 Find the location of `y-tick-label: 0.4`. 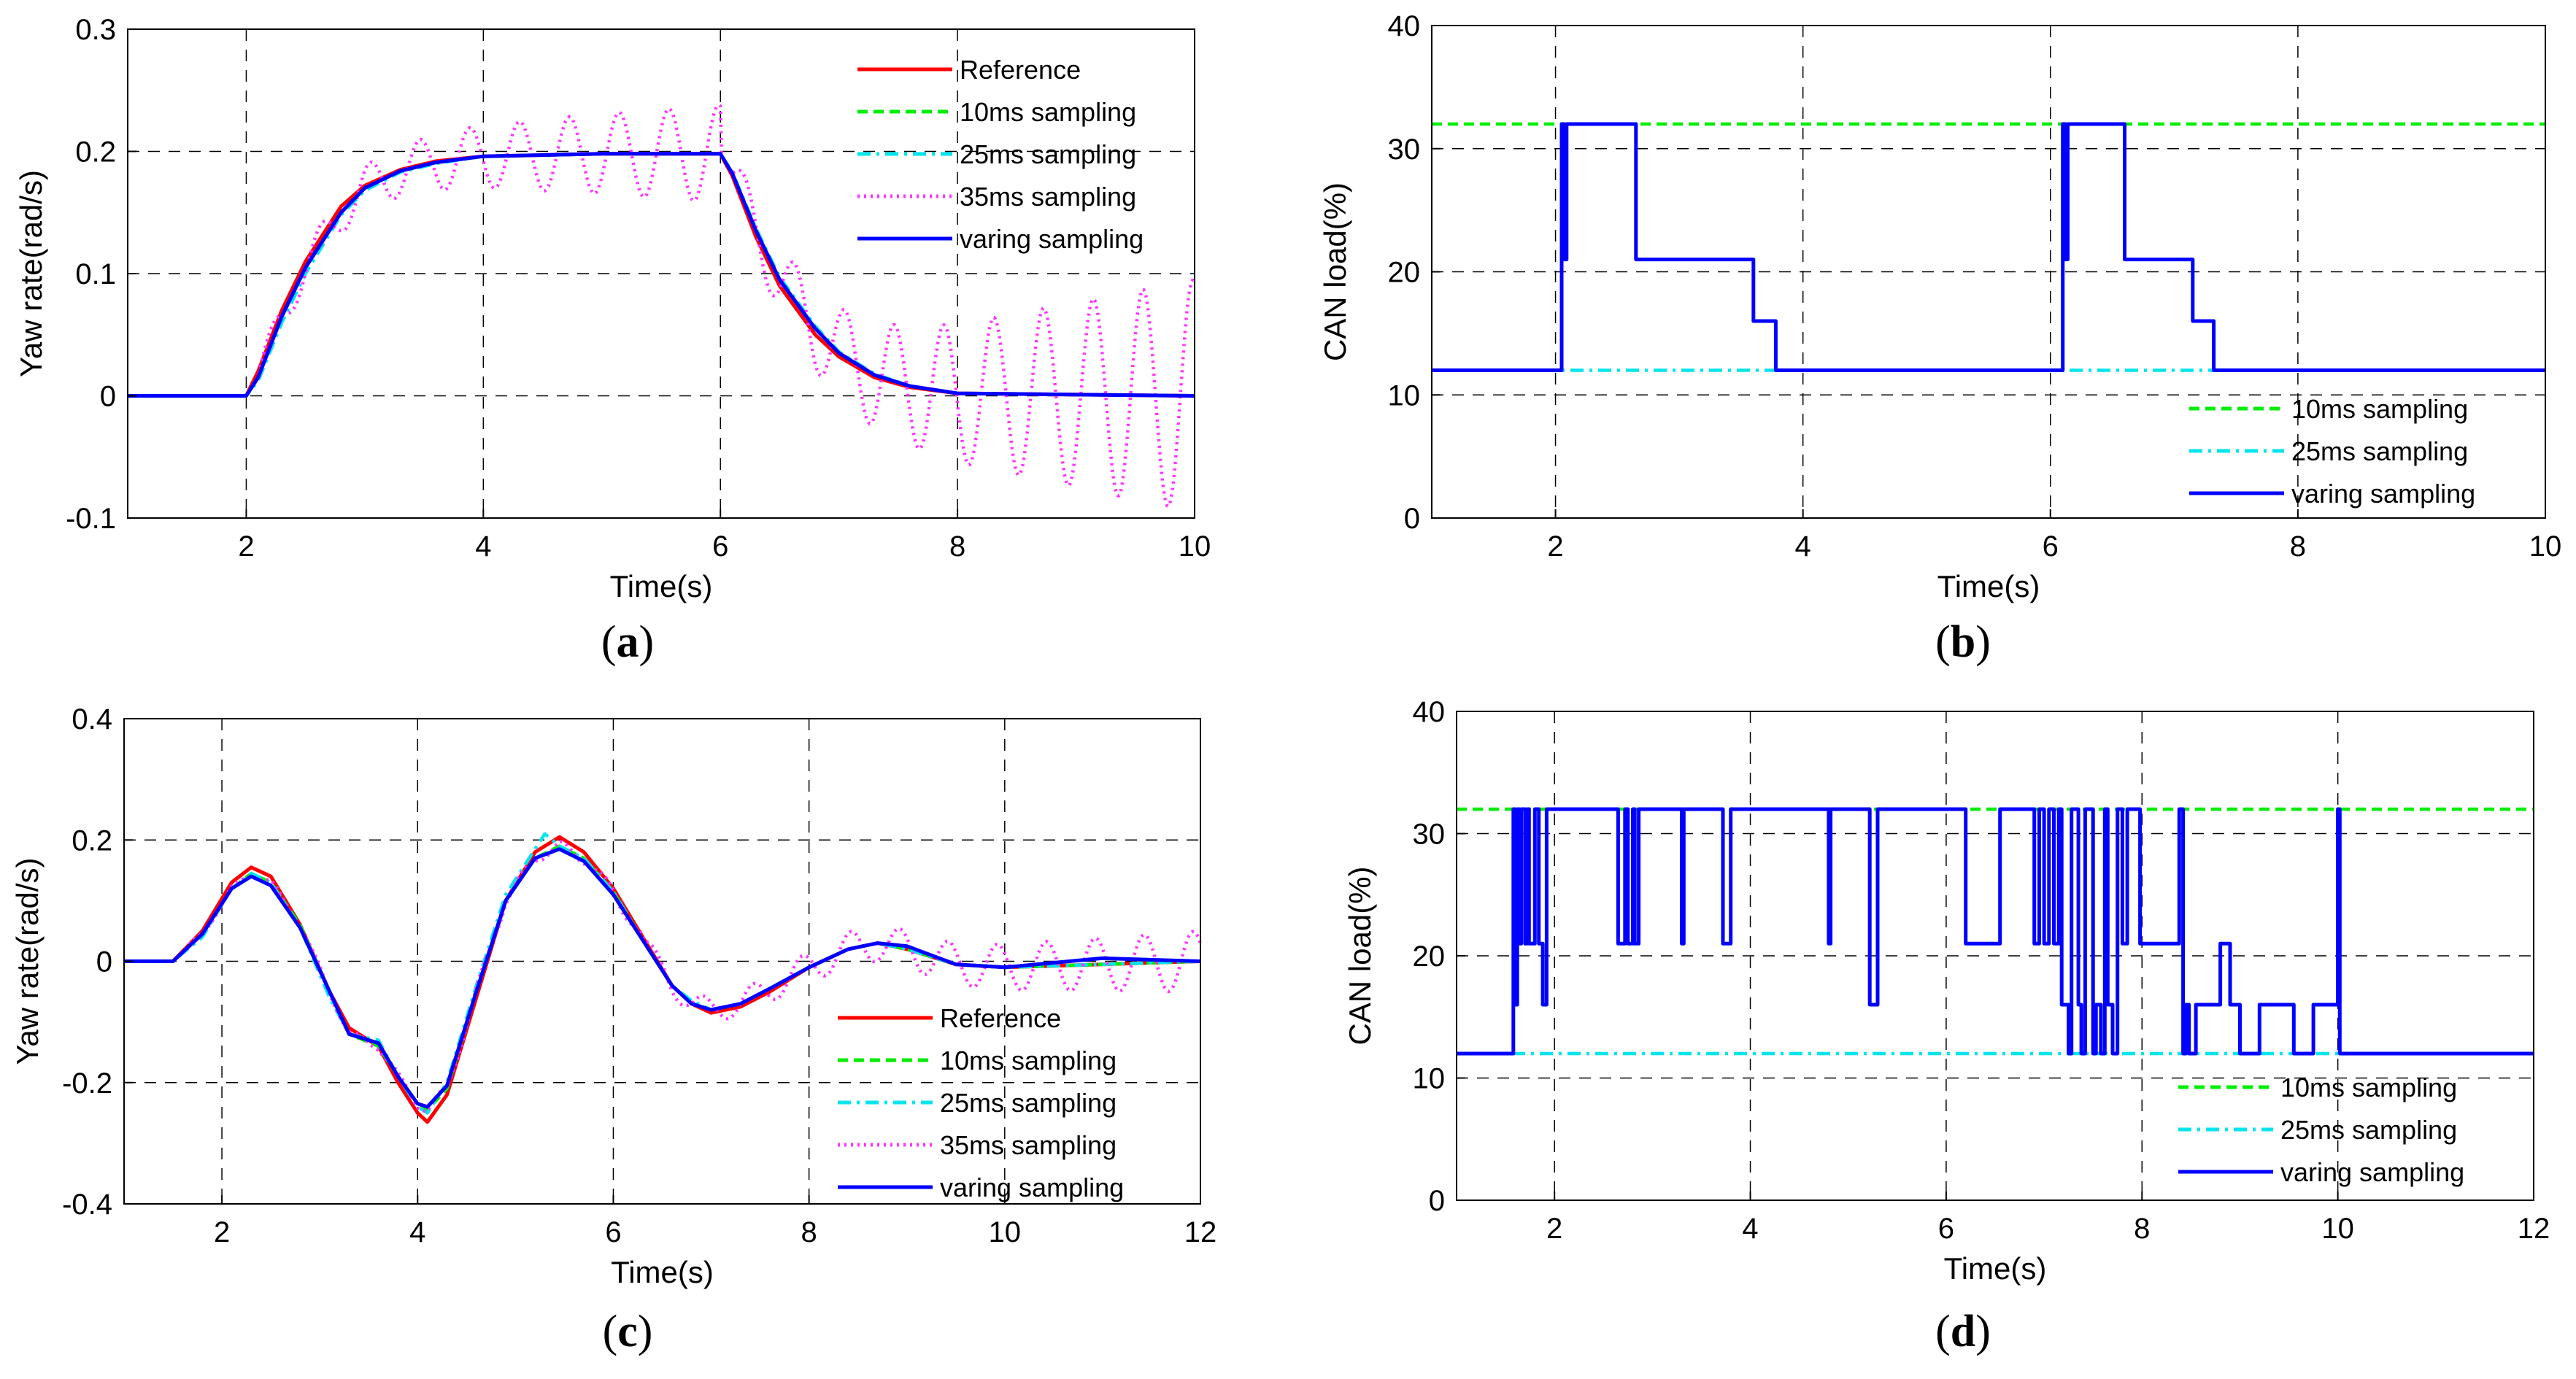

y-tick-label: 0.4 is located at coordinates (92, 719).